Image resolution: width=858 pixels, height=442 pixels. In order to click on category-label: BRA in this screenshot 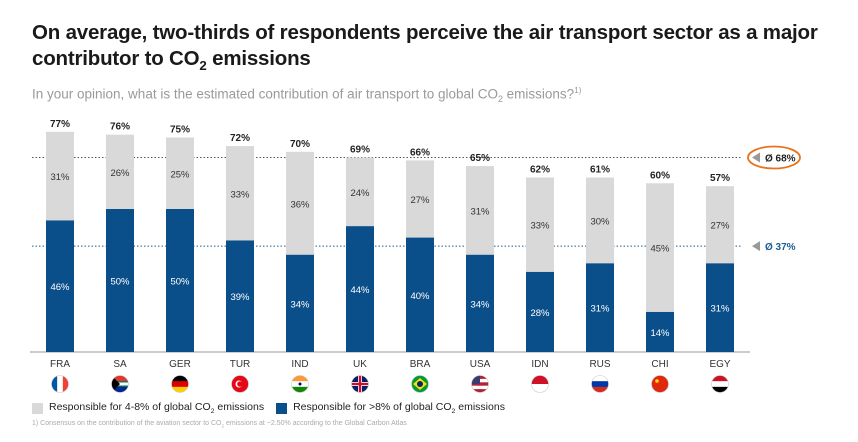, I will do `click(420, 364)`.